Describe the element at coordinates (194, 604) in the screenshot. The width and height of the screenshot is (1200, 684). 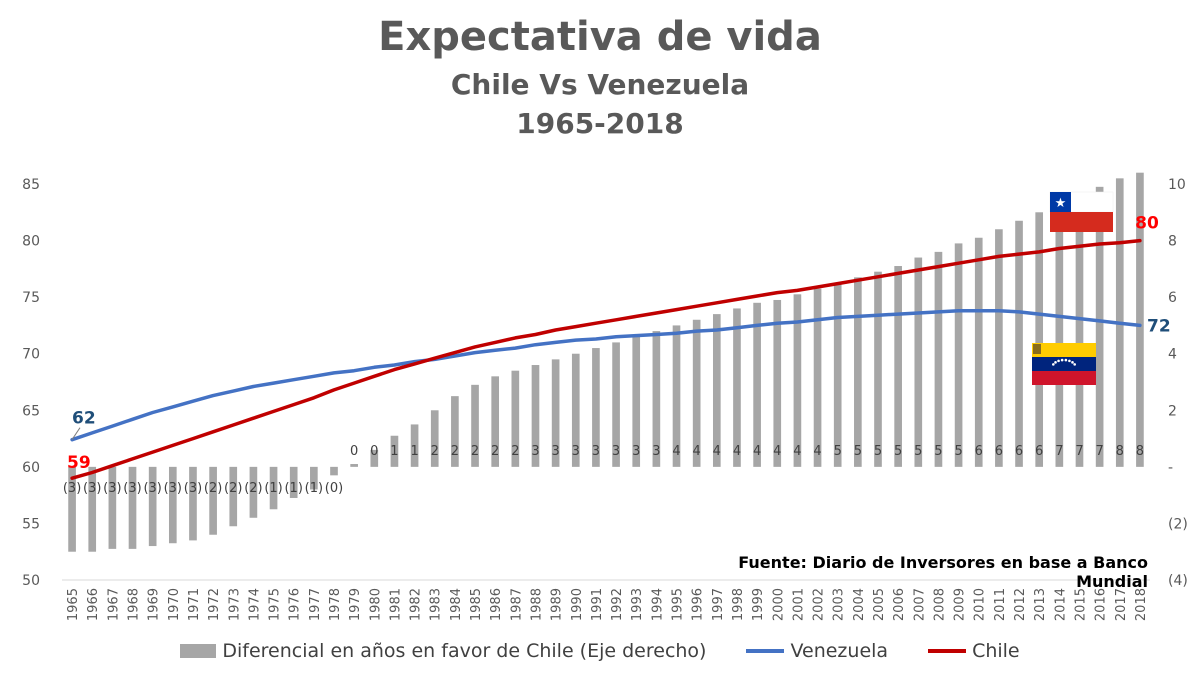
I see `x-tick-label: 1971` at that location.